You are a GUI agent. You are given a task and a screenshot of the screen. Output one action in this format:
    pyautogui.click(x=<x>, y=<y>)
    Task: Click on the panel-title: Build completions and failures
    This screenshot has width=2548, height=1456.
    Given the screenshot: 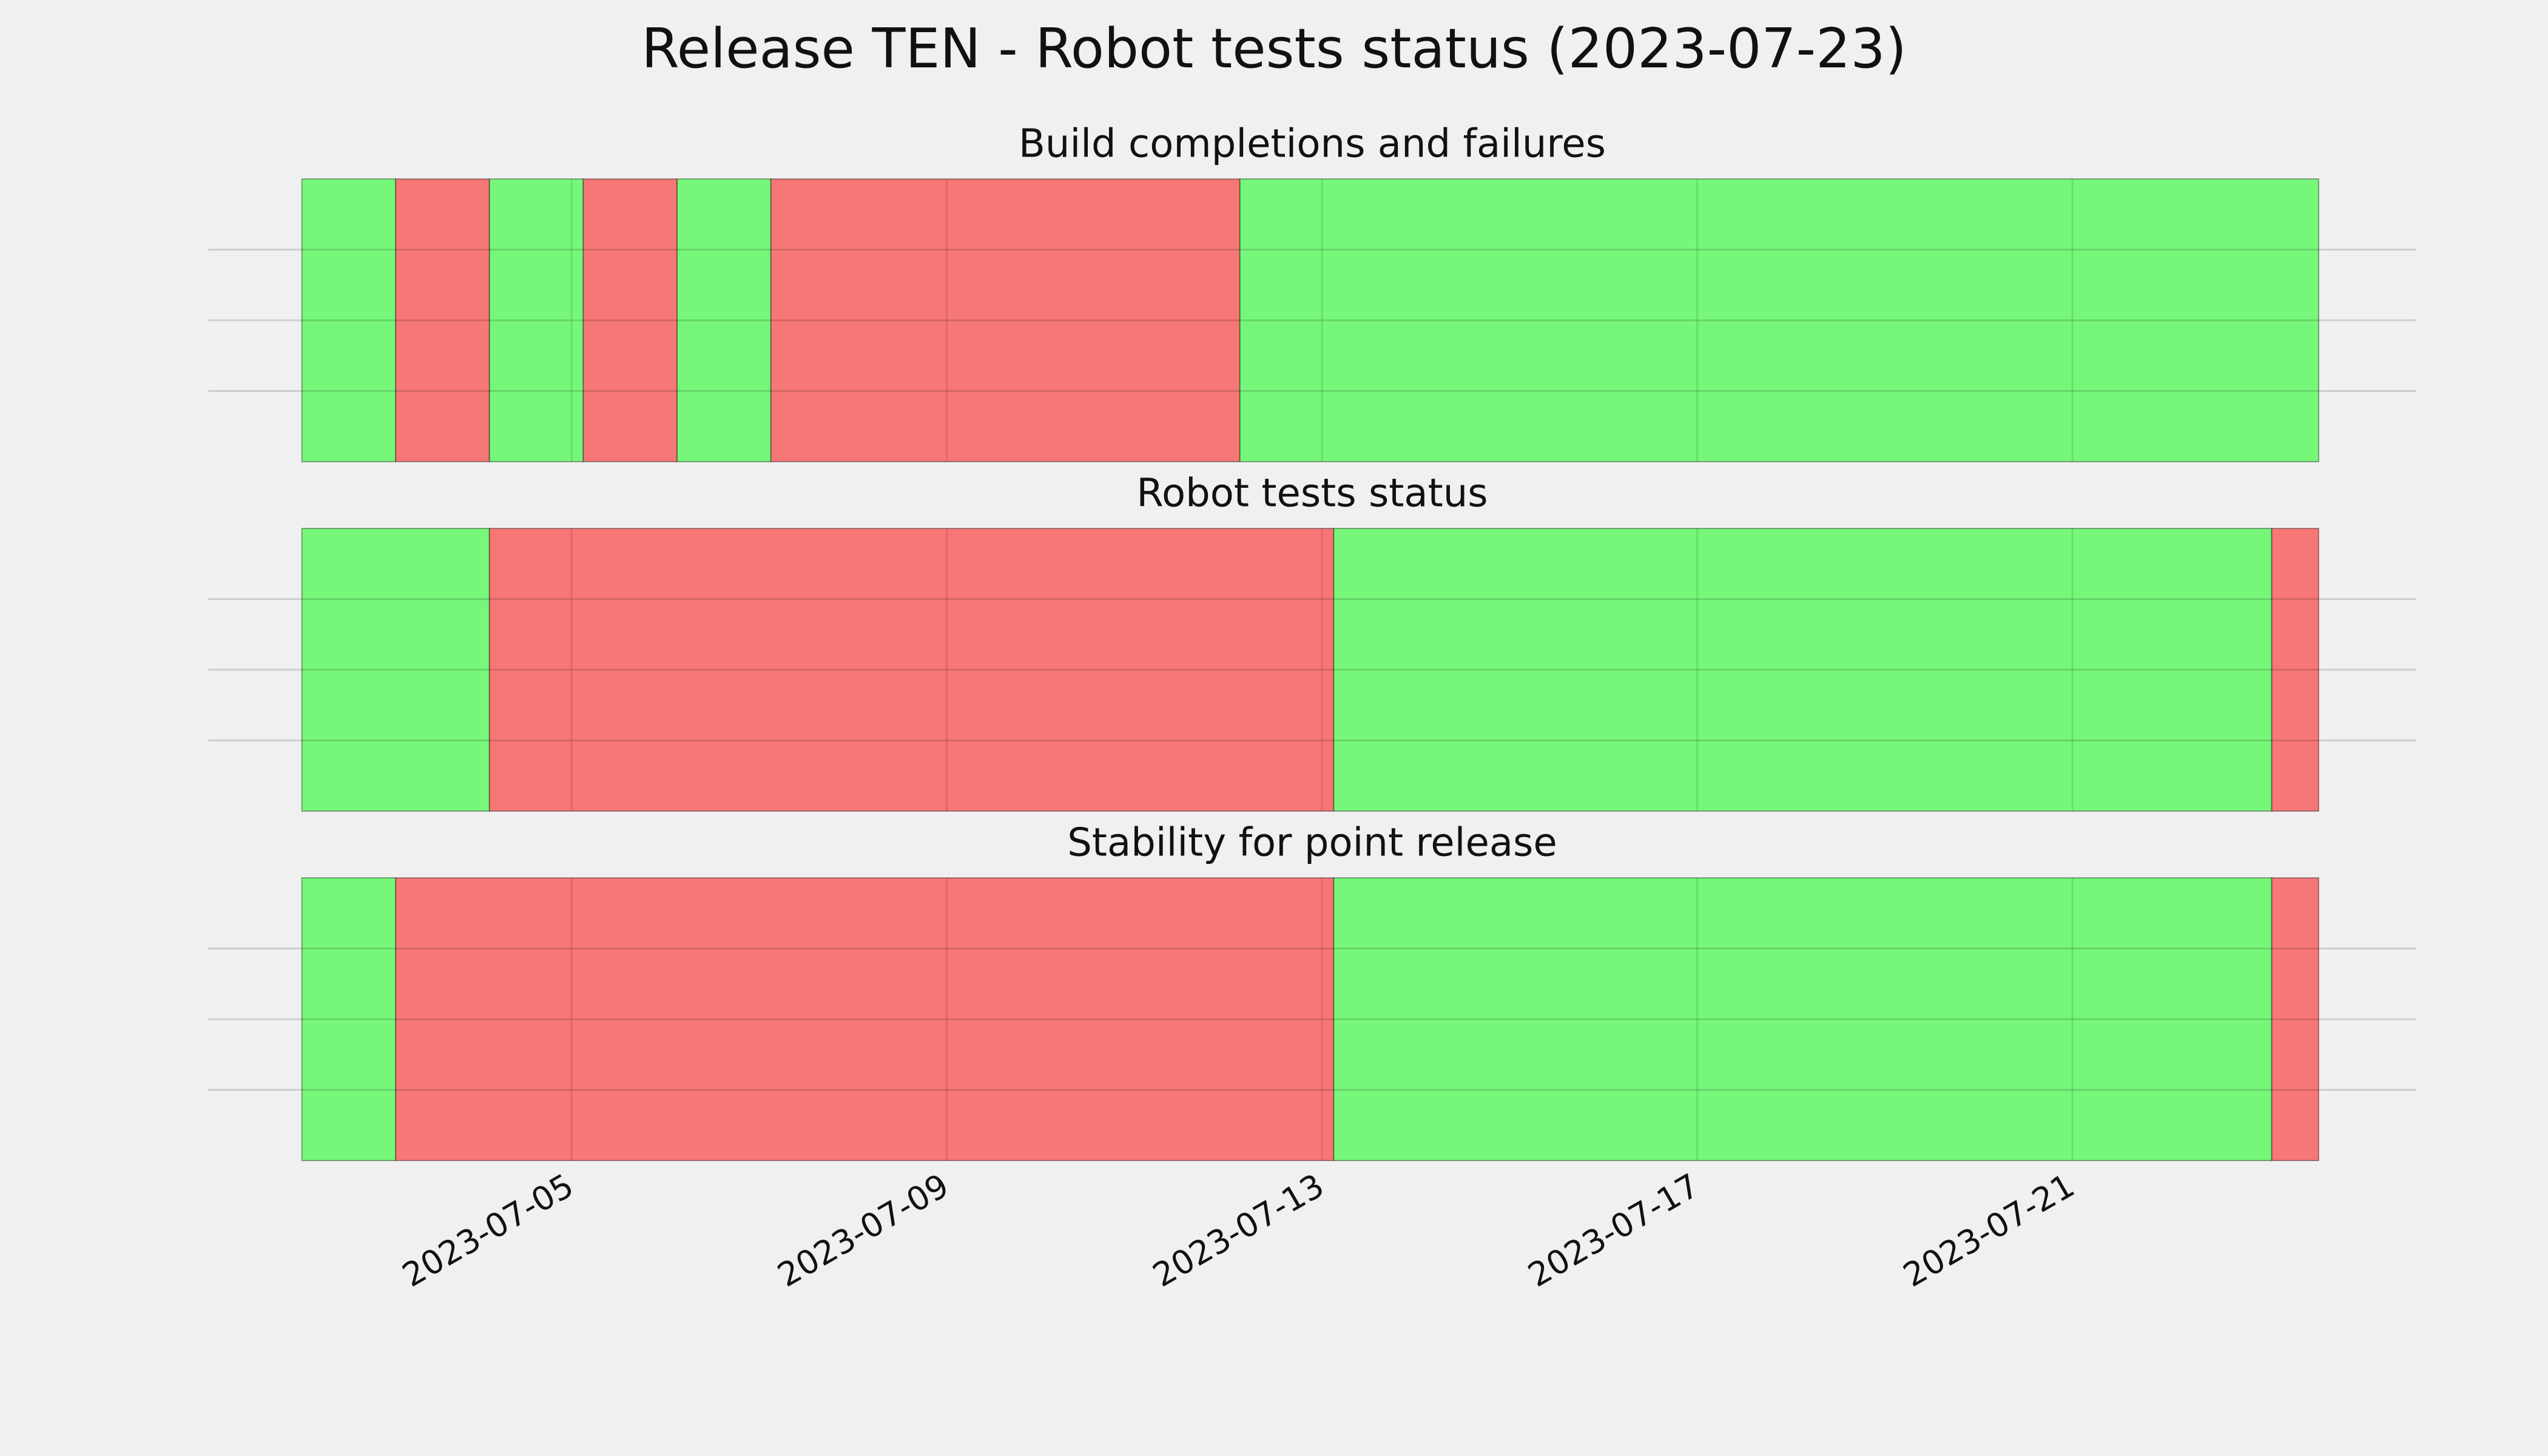 What is the action you would take?
    pyautogui.click(x=1312, y=144)
    